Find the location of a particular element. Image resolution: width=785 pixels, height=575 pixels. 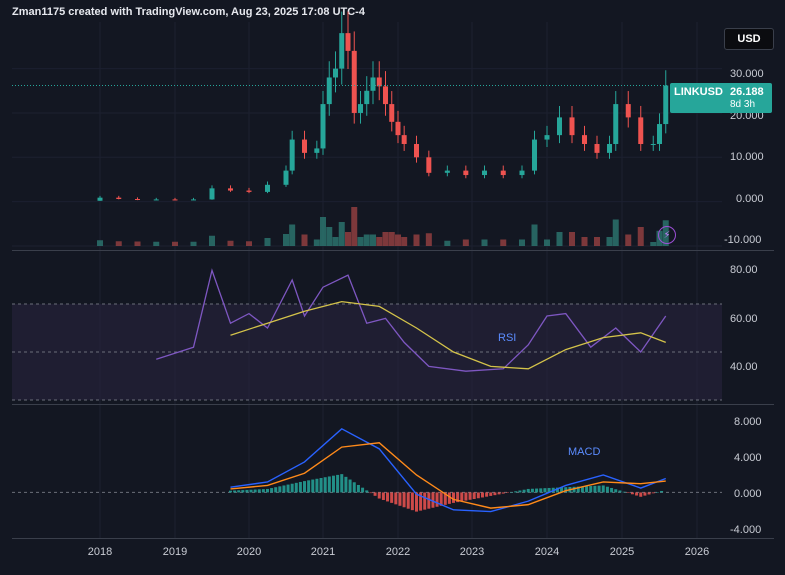

currency-button: USD is located at coordinates (749, 39).